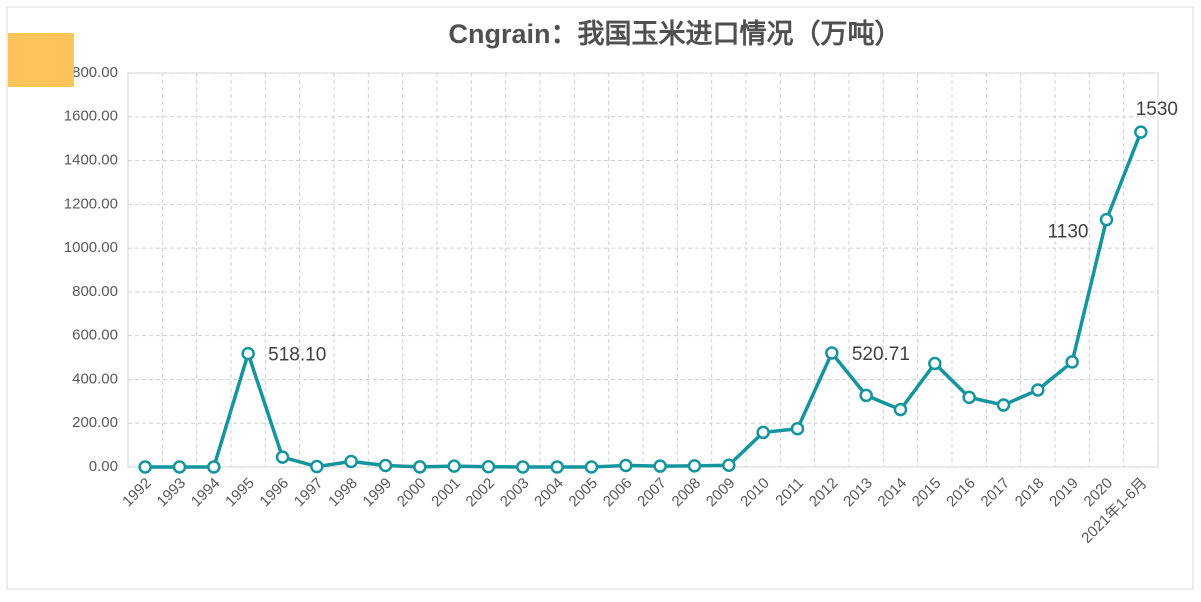  What do you see at coordinates (91, 160) in the screenshot?
I see `y-tick-label: 1400.00` at bounding box center [91, 160].